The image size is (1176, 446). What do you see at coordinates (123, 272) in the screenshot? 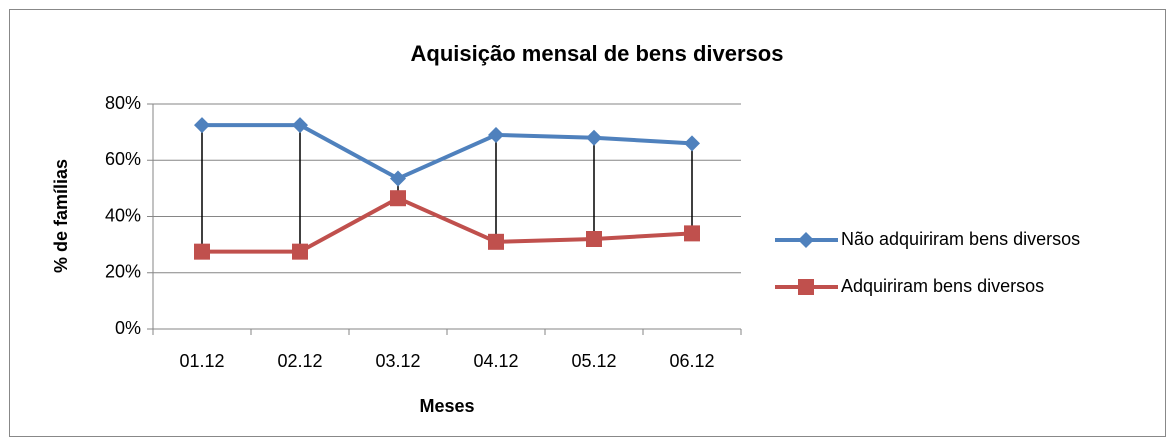
I see `y-tick-label: 20%` at bounding box center [123, 272].